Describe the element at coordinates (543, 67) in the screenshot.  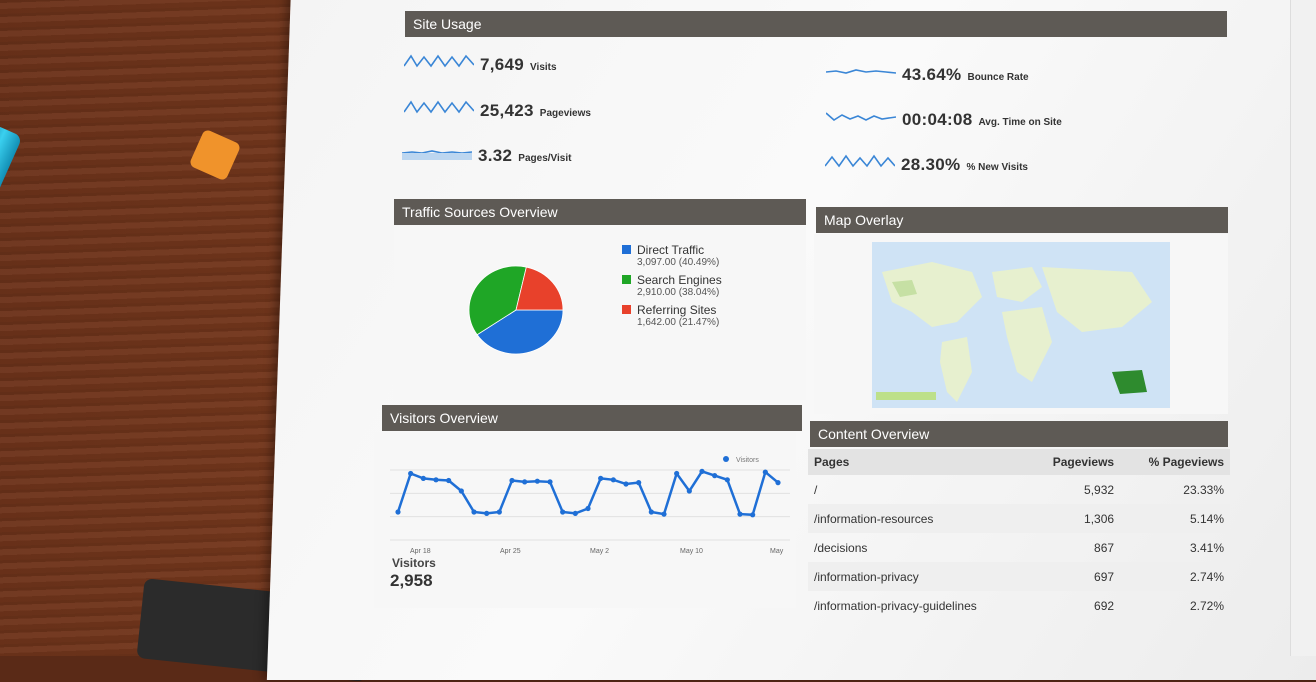
I see `metric-label: Visits` at that location.